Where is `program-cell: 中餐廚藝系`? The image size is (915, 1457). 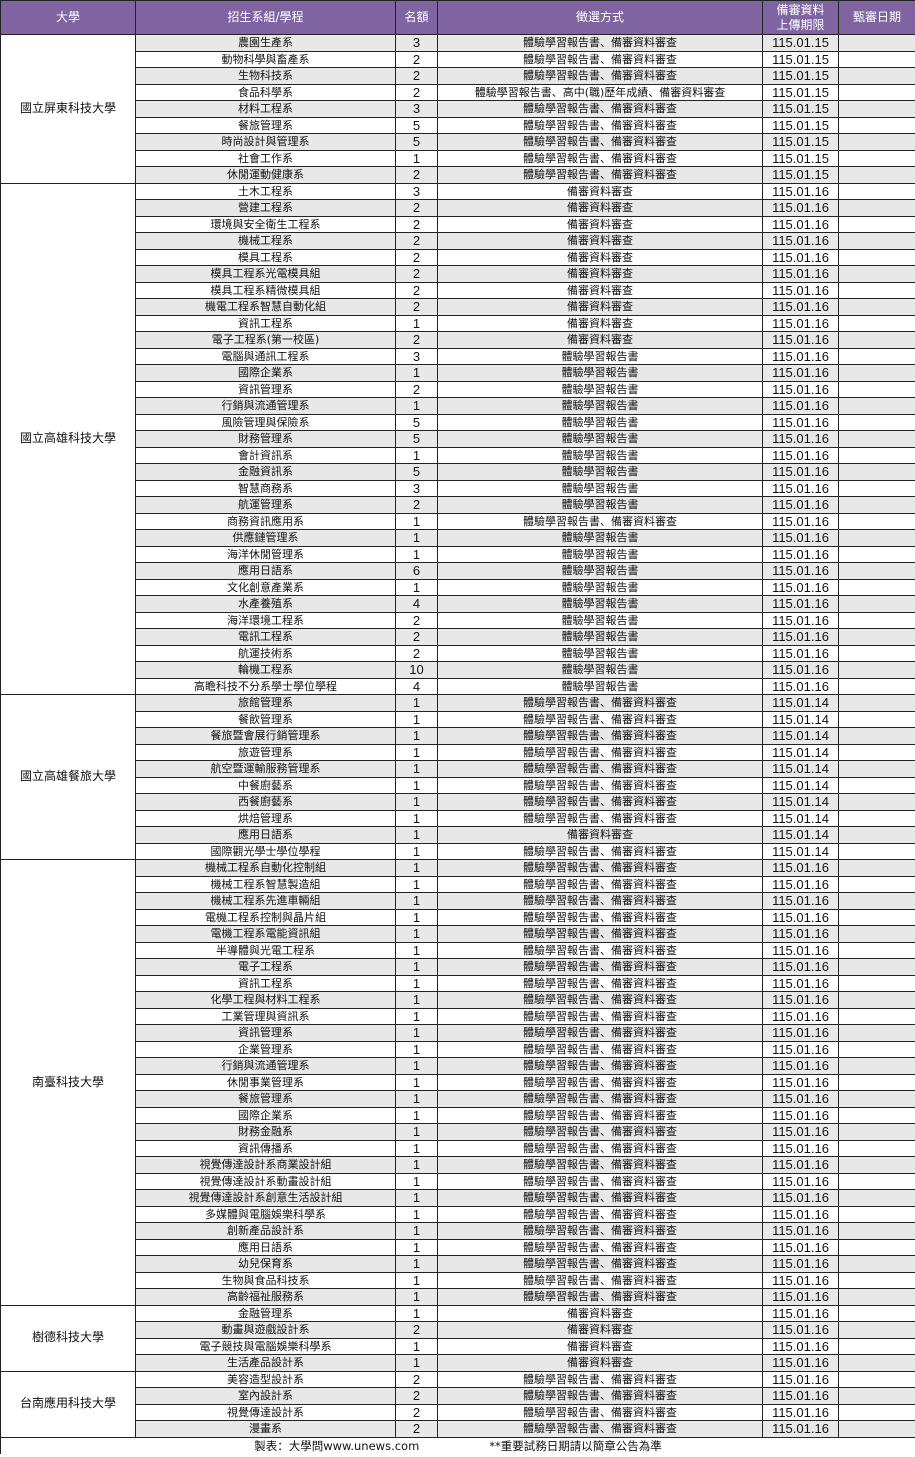
program-cell: 中餐廚藝系 is located at coordinates (265, 785).